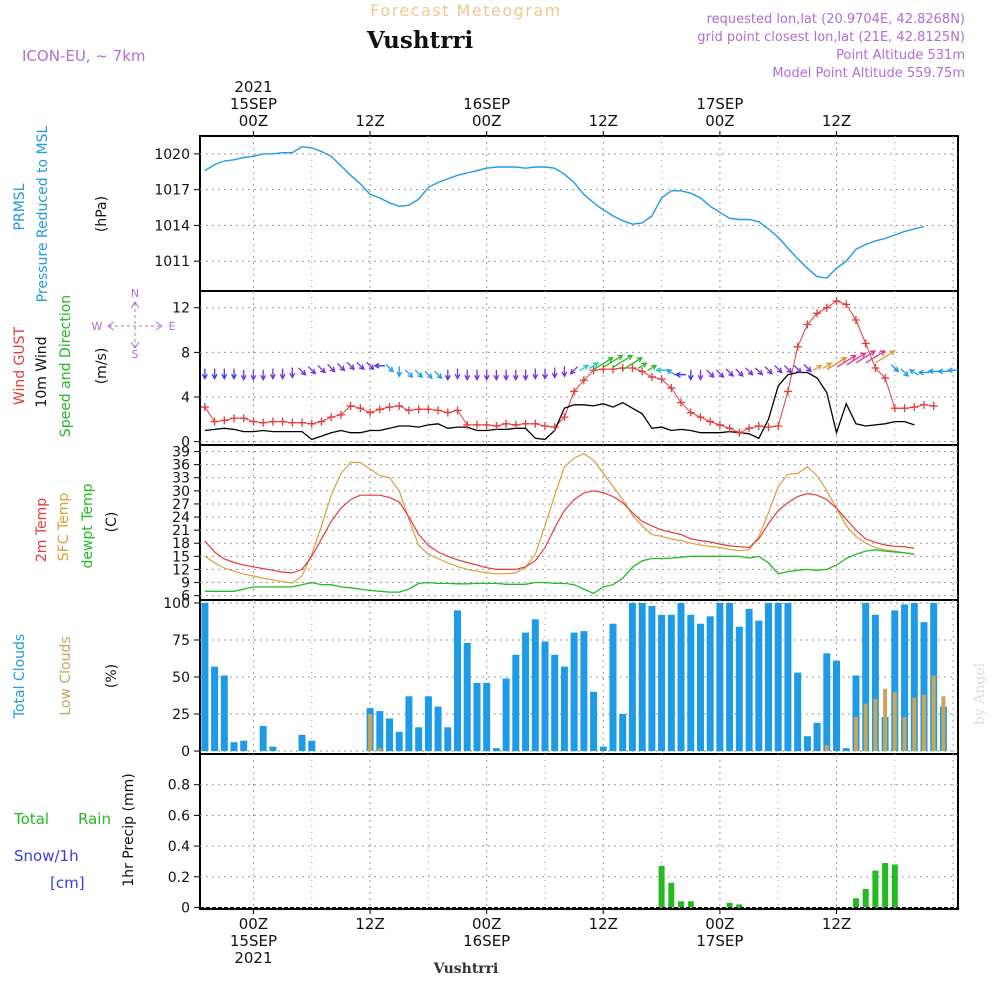  I want to click on wind-ytick-label: 4, so click(185, 398).